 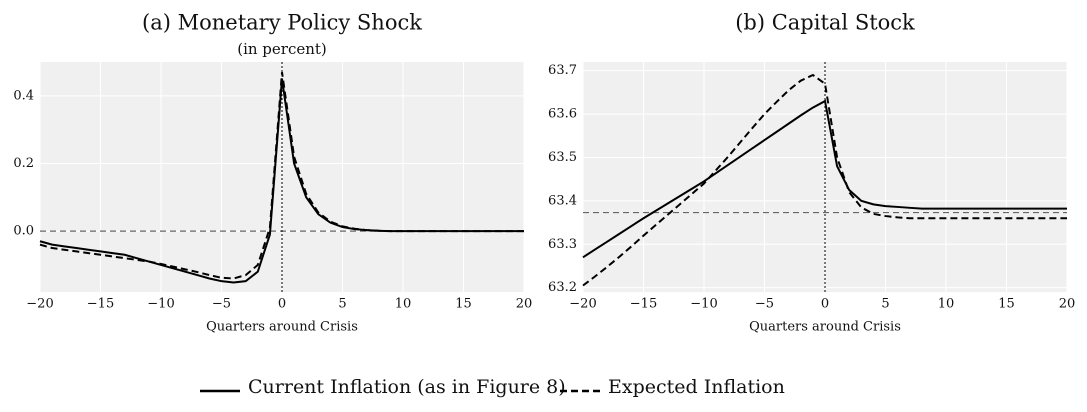 What do you see at coordinates (825, 23) in the screenshot?
I see `chart-title: (b) Capital Stock` at bounding box center [825, 23].